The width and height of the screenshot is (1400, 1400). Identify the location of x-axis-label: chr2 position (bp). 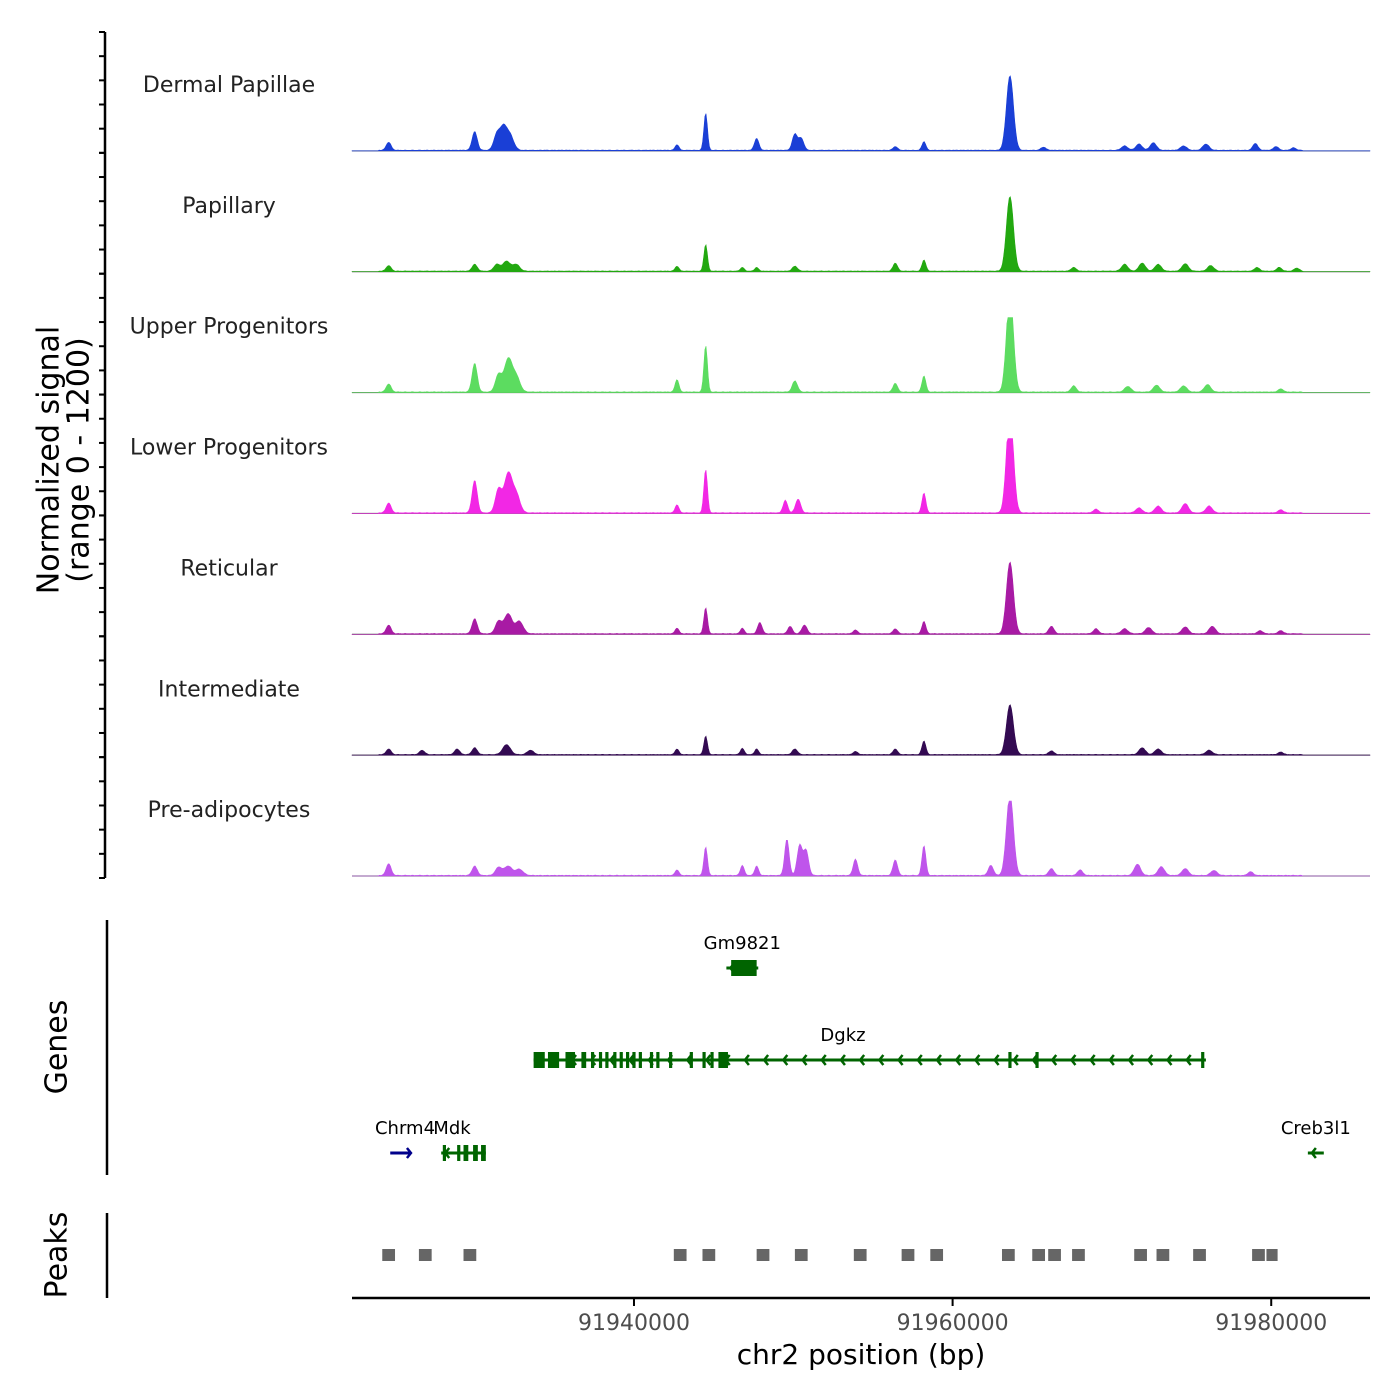
(861, 1354).